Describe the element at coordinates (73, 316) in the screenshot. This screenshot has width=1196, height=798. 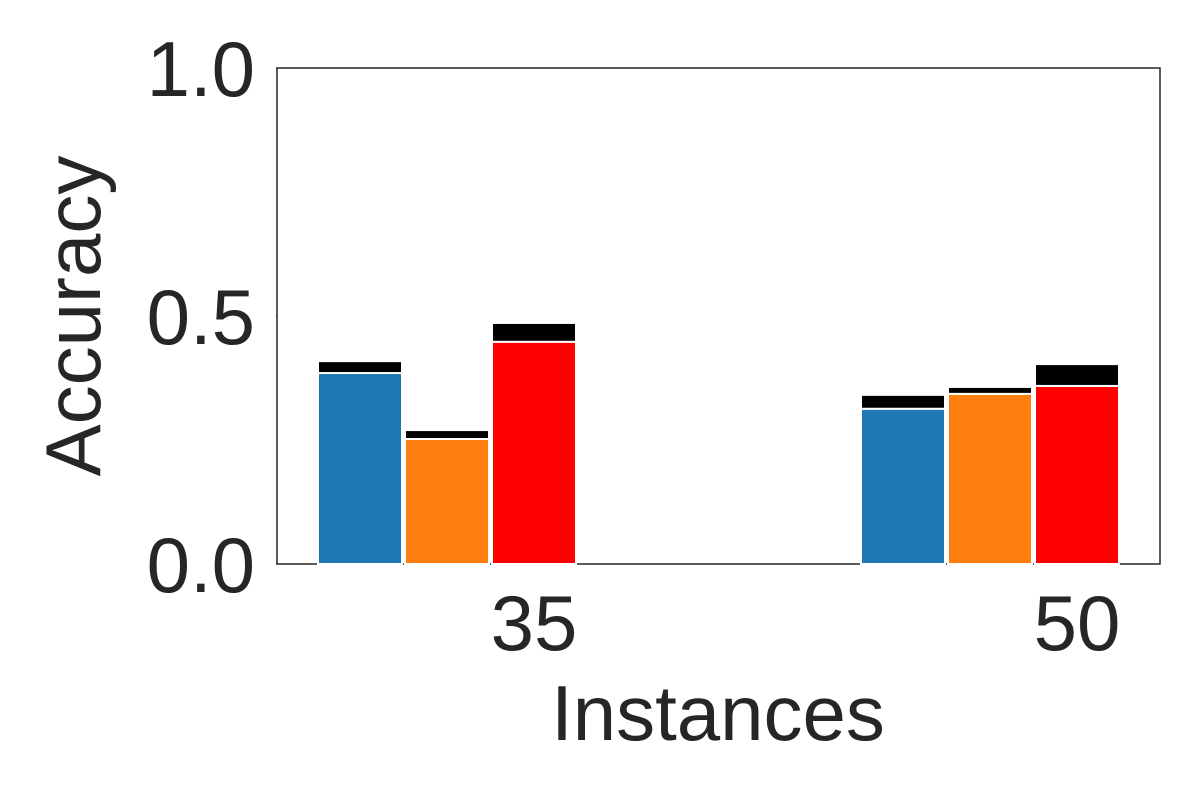
I see `y-axis-label: Accuracy` at that location.